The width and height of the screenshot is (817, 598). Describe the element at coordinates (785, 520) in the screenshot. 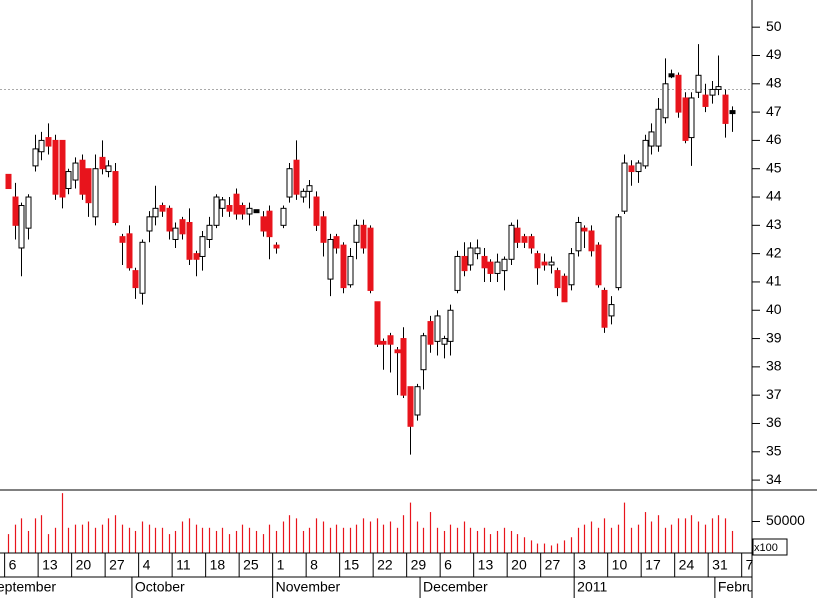

I see `volume-tick-label: 50000` at that location.